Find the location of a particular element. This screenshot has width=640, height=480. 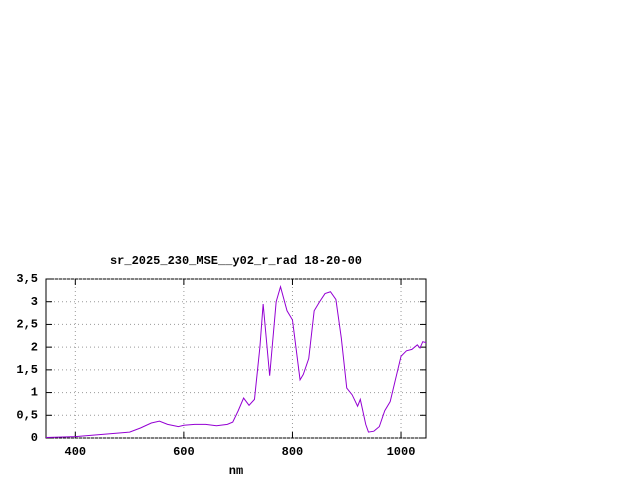

chart-title: sr_2025_230_MSE__y02_r_rad 18-20-00 is located at coordinates (236, 261).